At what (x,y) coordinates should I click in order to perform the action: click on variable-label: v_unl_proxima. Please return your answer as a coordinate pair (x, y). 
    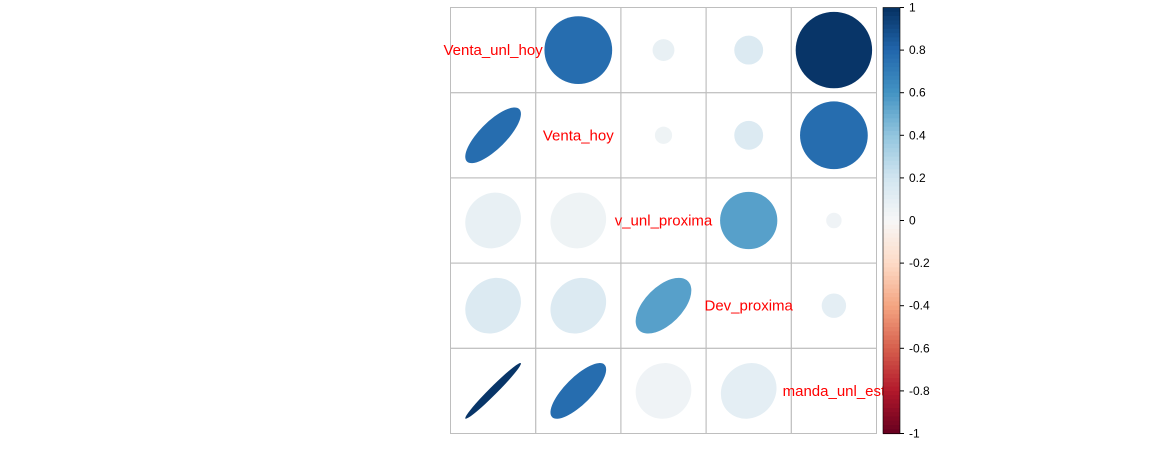
    Looking at the image, I should click on (664, 221).